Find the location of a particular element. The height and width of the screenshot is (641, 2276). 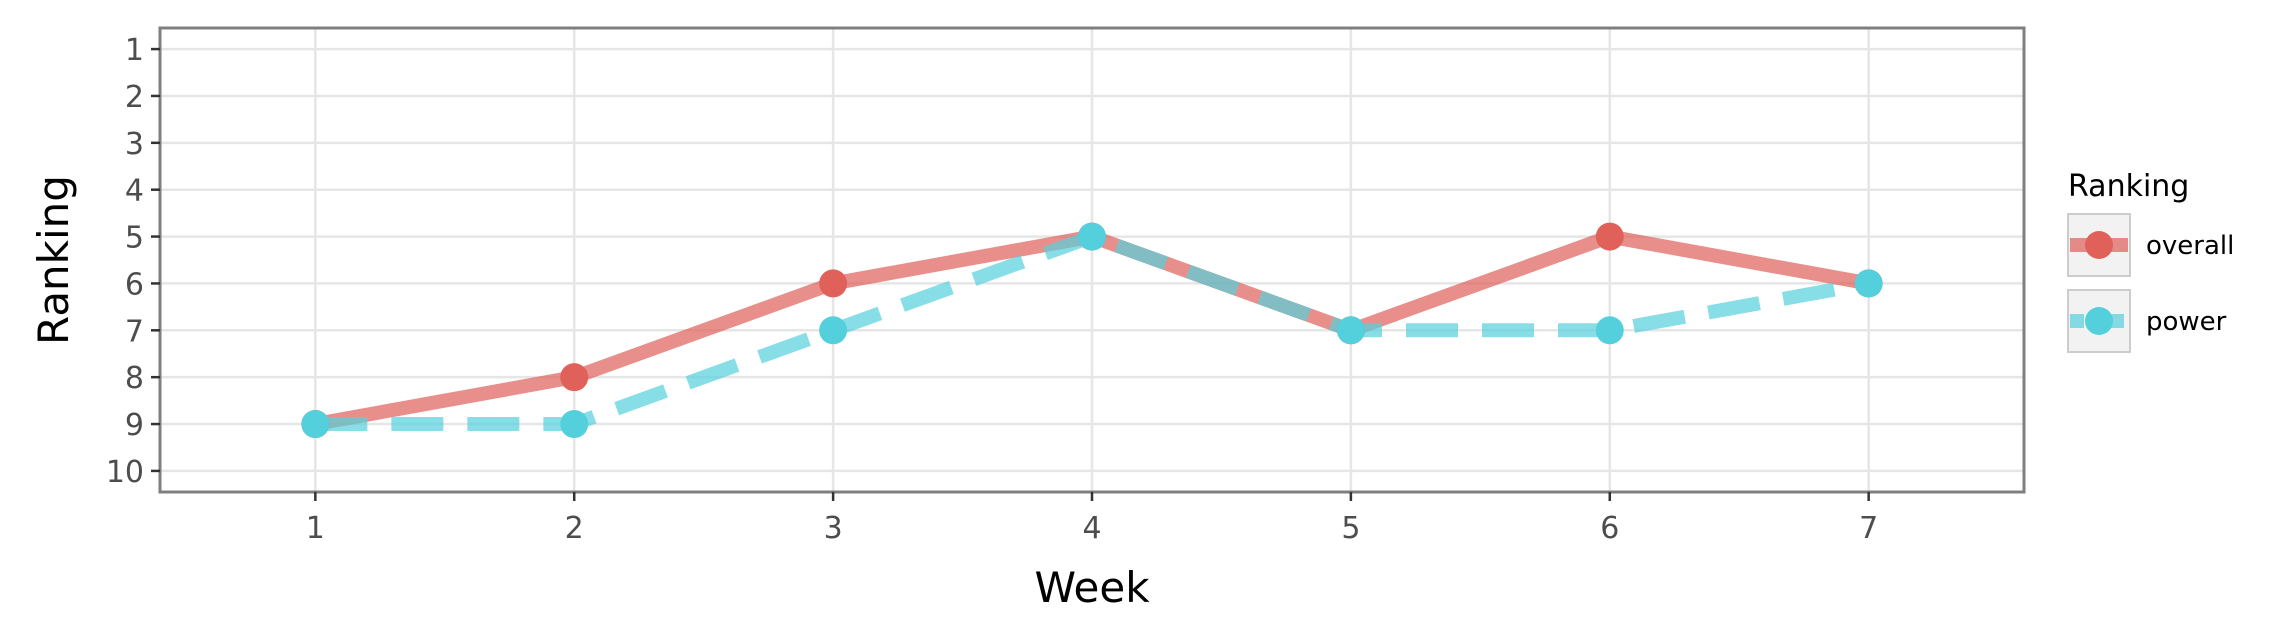

legend: Ranking overall power is located at coordinates (2150, 261).